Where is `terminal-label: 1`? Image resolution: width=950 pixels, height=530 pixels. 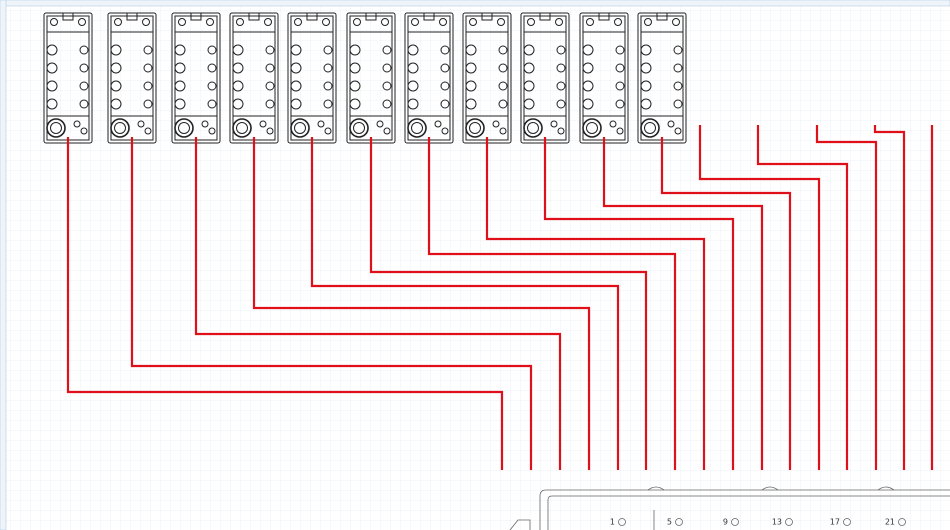
terminal-label: 1 is located at coordinates (612, 522).